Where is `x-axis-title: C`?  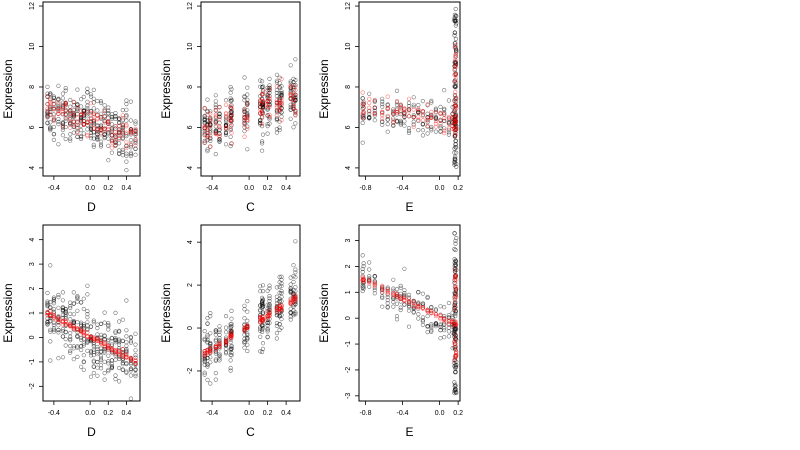
x-axis-title: C is located at coordinates (250, 432).